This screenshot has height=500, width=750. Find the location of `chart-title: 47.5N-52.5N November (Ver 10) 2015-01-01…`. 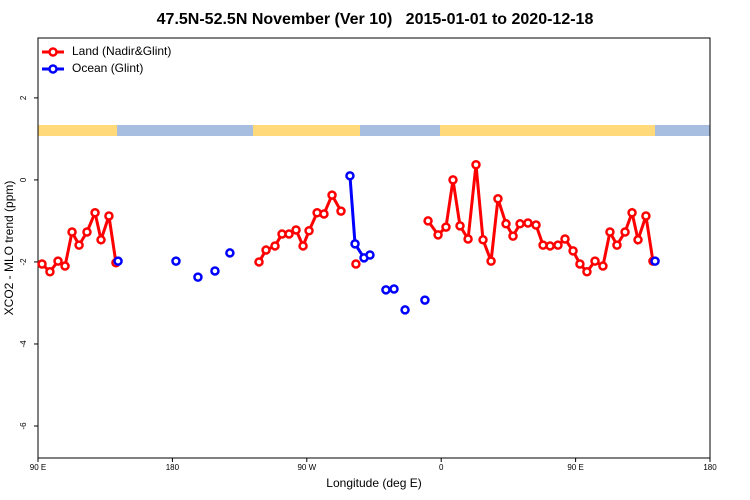

chart-title: 47.5N-52.5N November (Ver 10) 2015-01-01… is located at coordinates (375, 19).